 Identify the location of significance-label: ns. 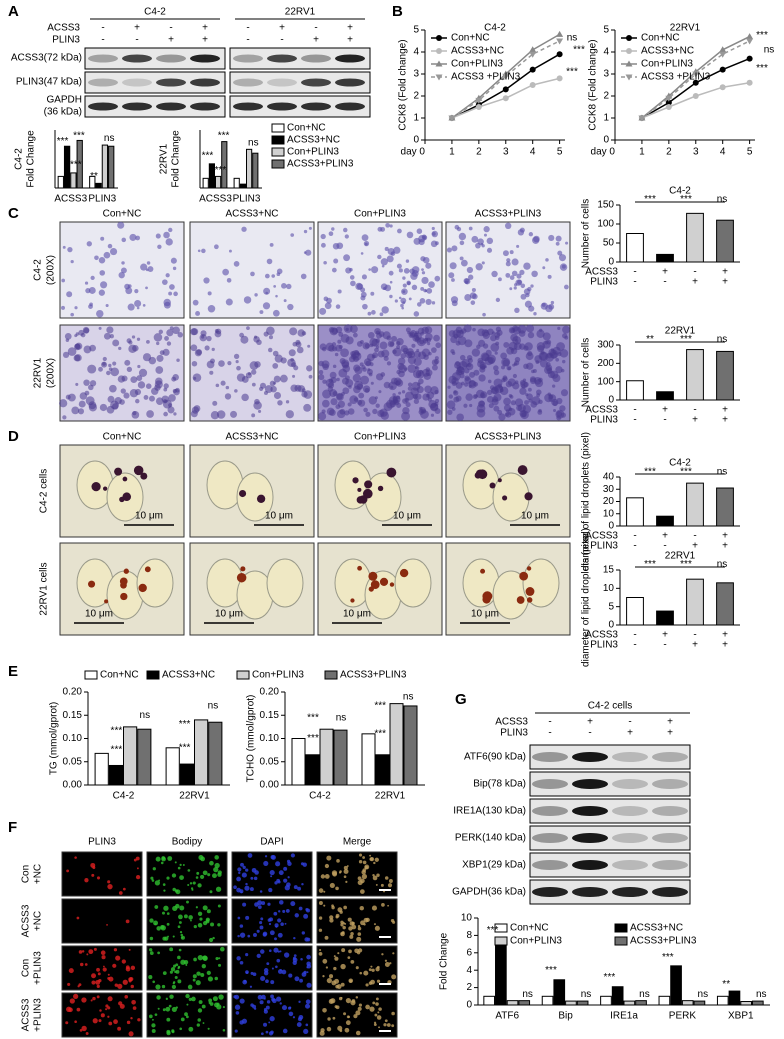
(761, 994).